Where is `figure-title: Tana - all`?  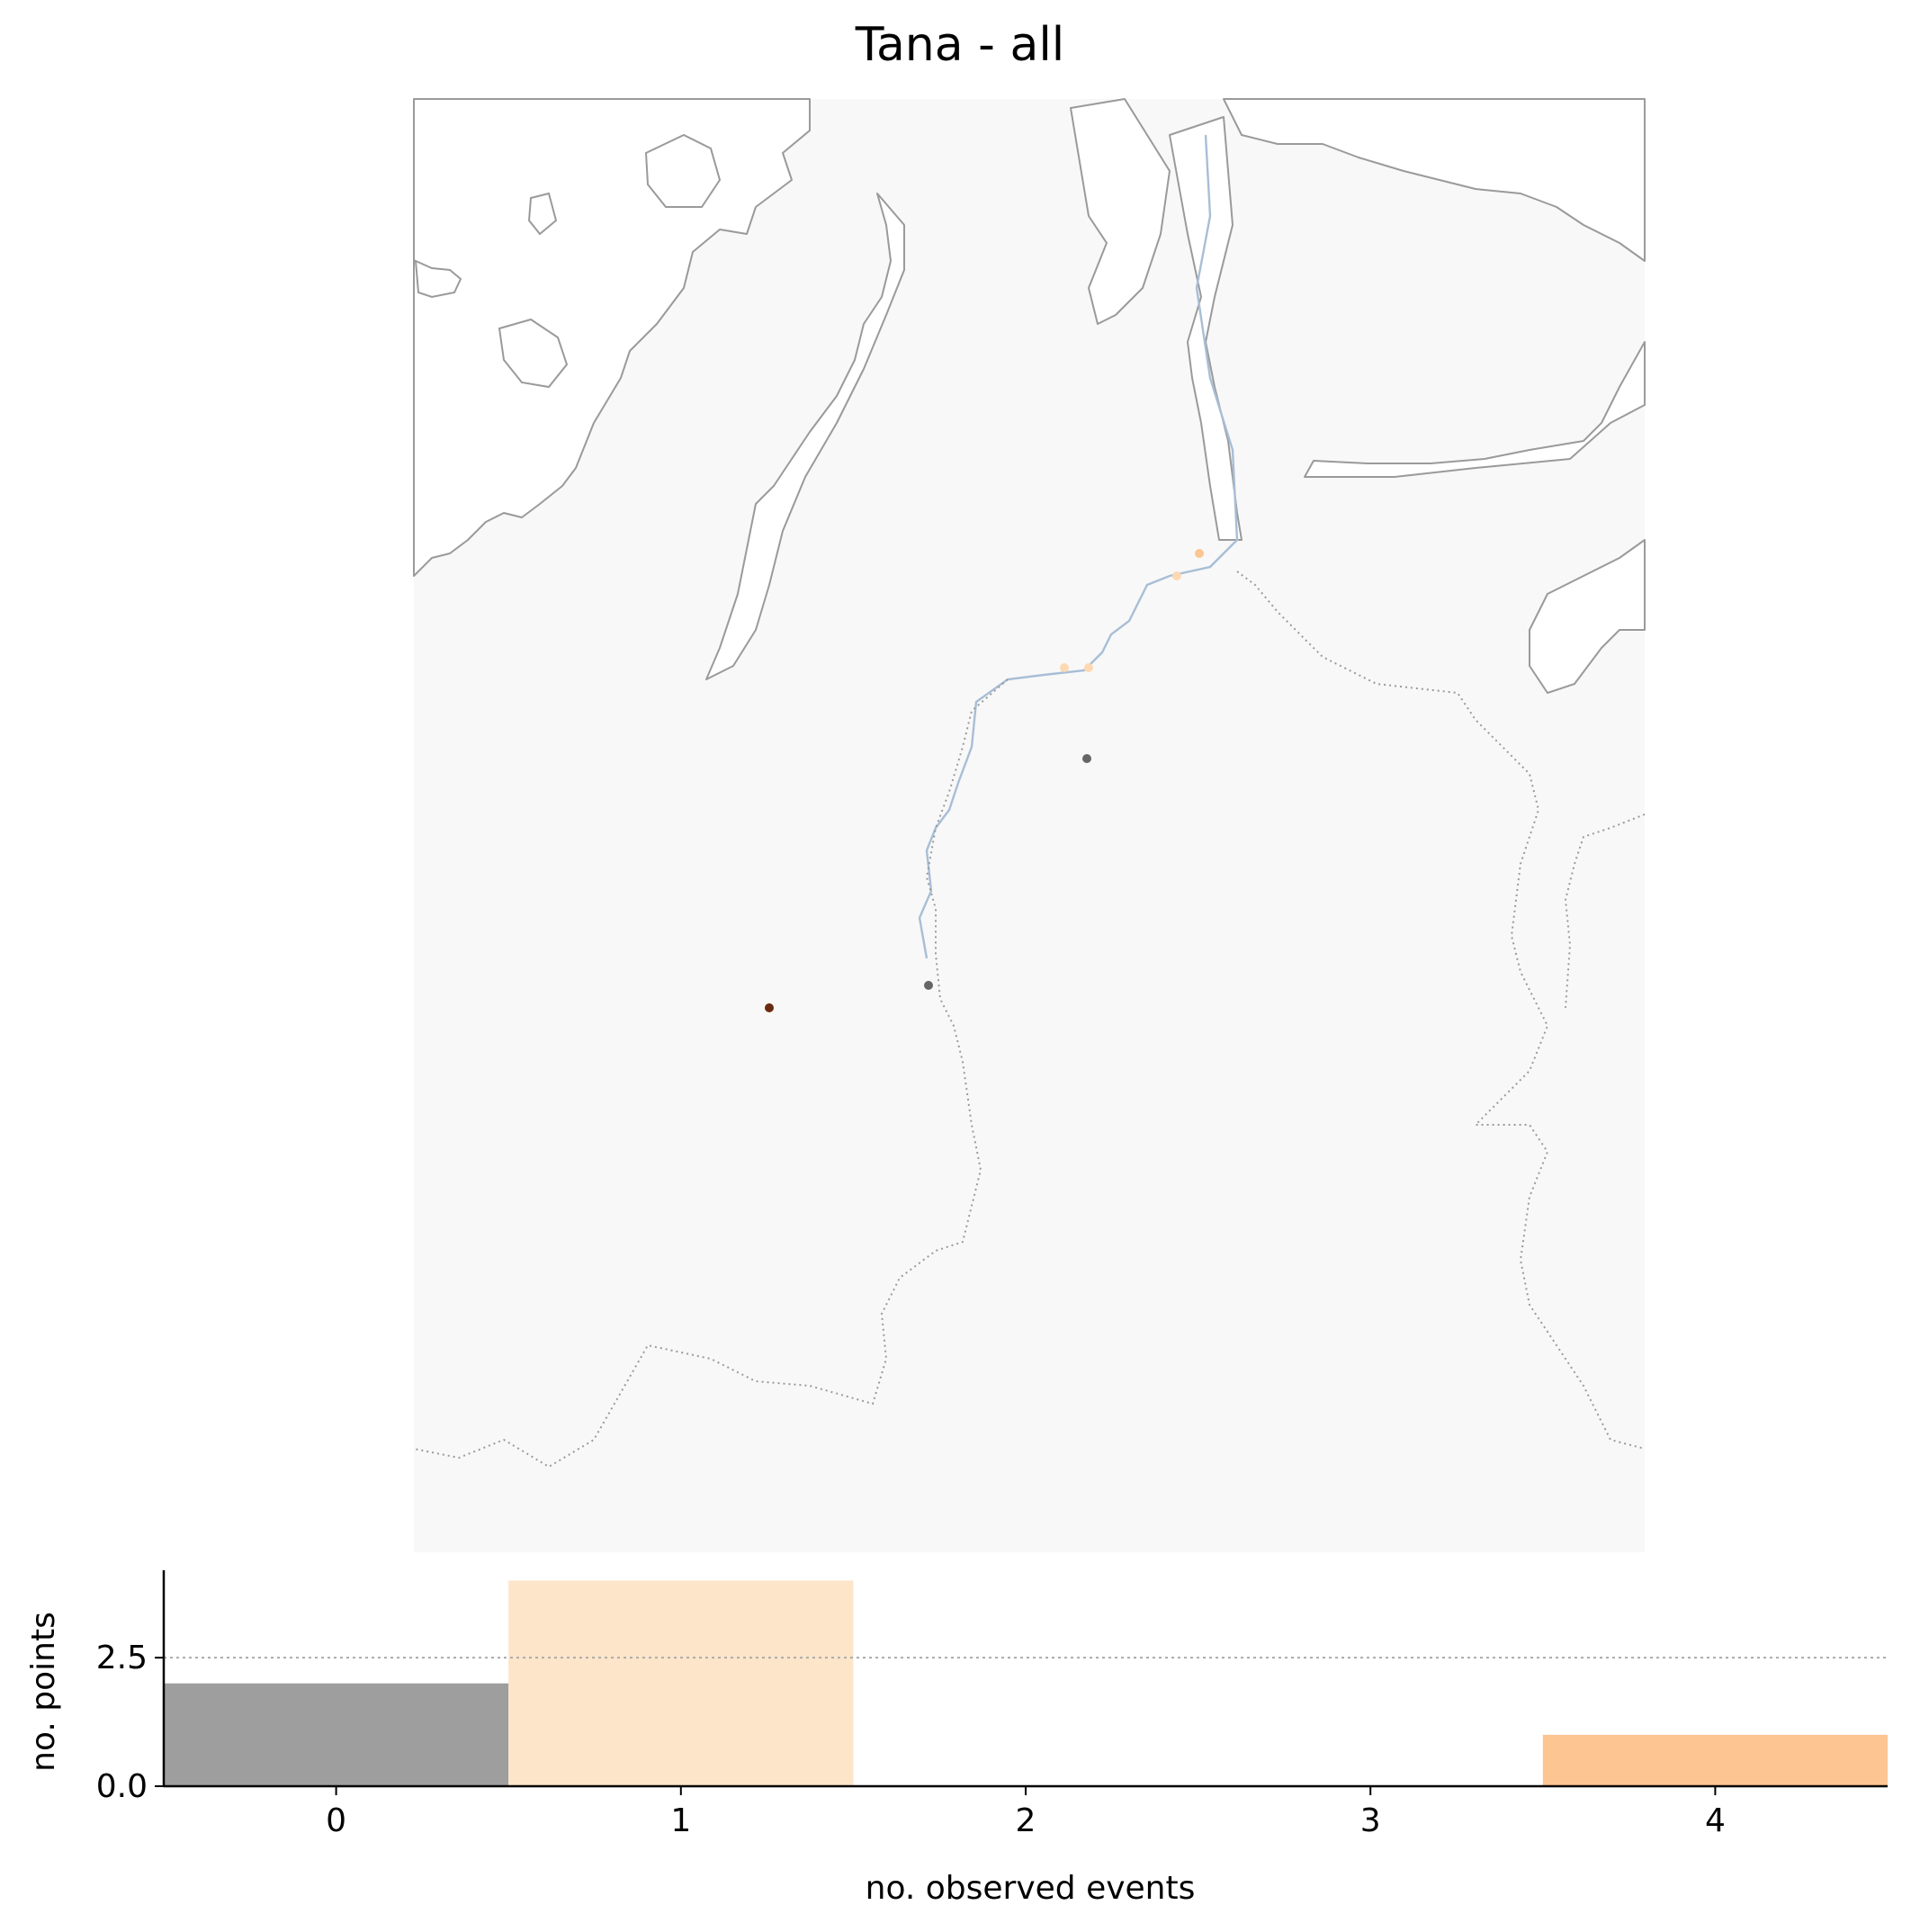
figure-title: Tana - all is located at coordinates (960, 45).